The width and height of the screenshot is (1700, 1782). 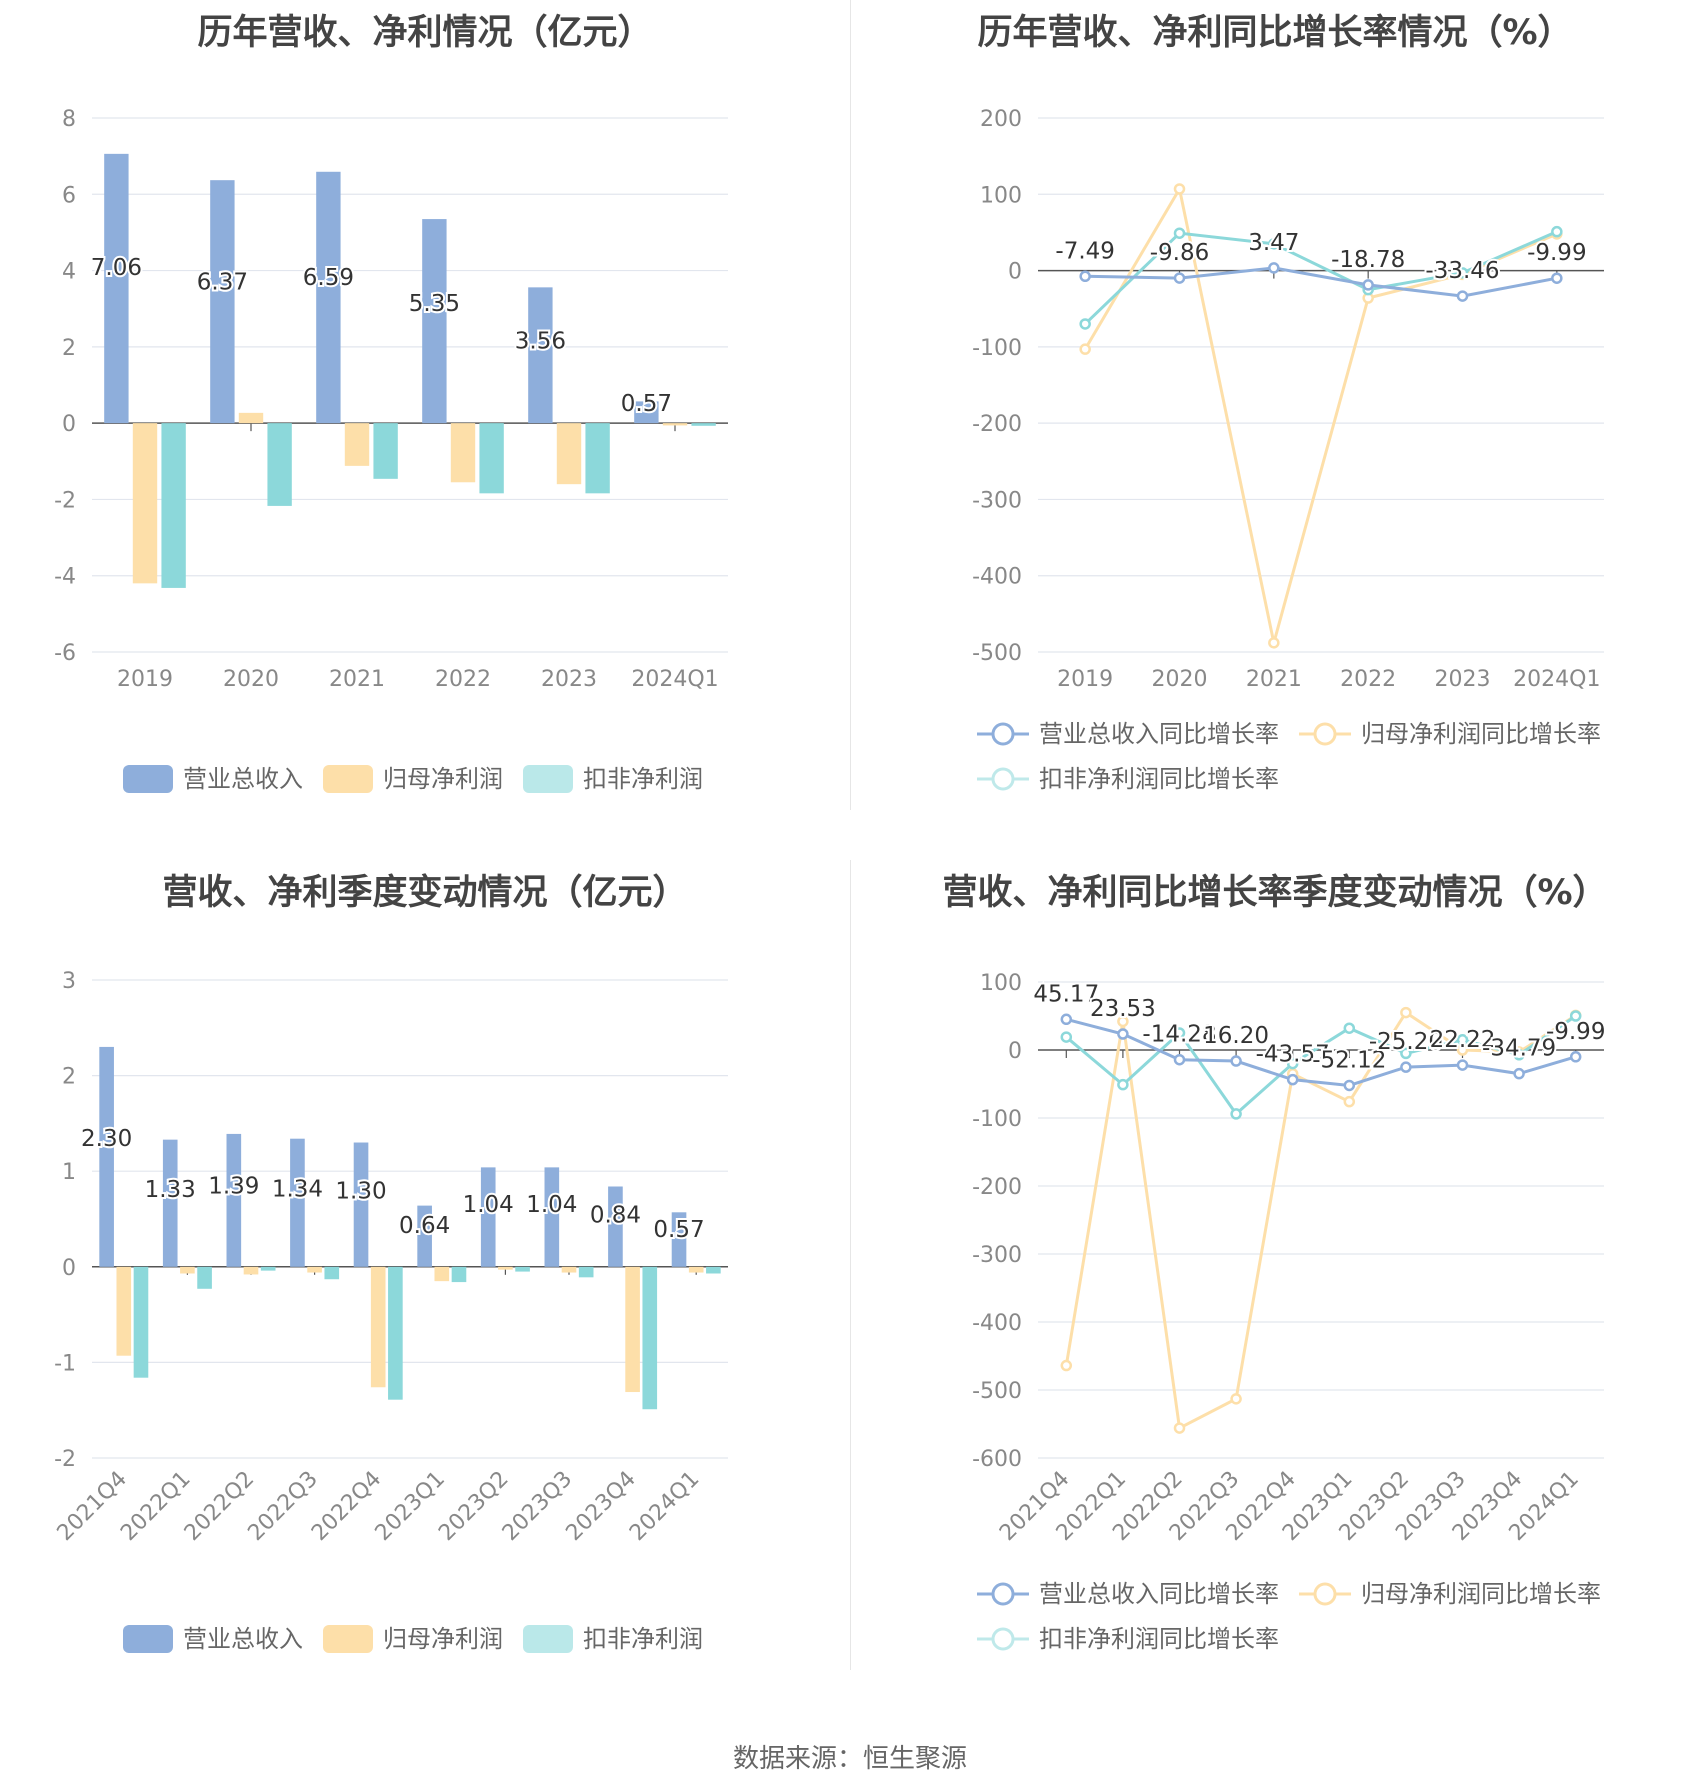 I want to click on data-label: -33.46, so click(x=1462, y=271).